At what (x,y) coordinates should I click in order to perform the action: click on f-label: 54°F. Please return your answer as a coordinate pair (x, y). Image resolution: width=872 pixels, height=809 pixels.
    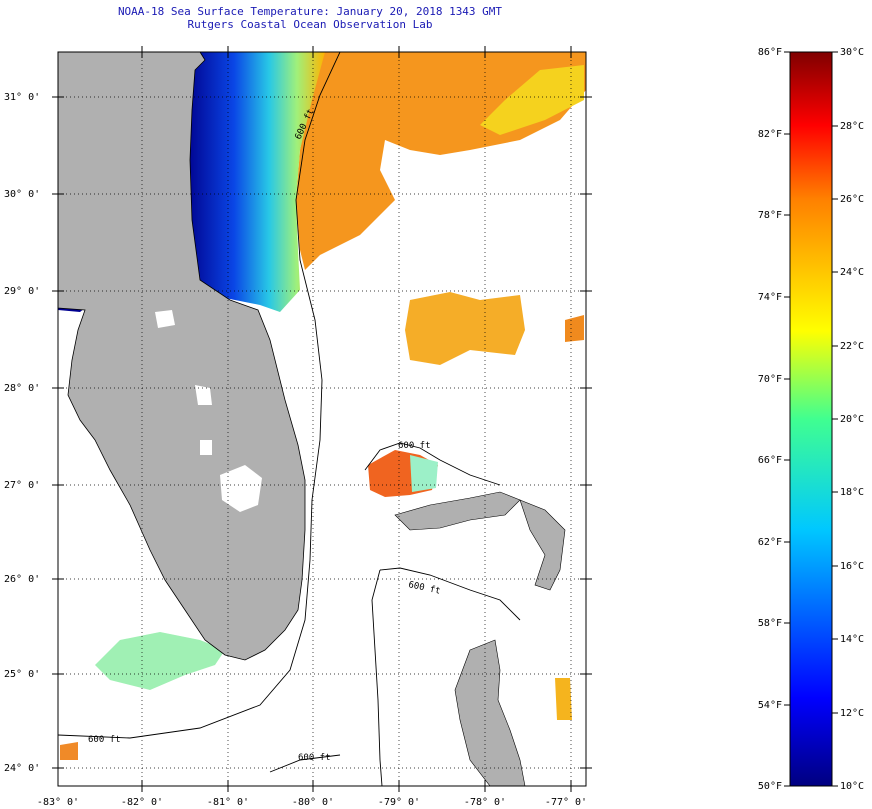
    Looking at the image, I should click on (770, 705).